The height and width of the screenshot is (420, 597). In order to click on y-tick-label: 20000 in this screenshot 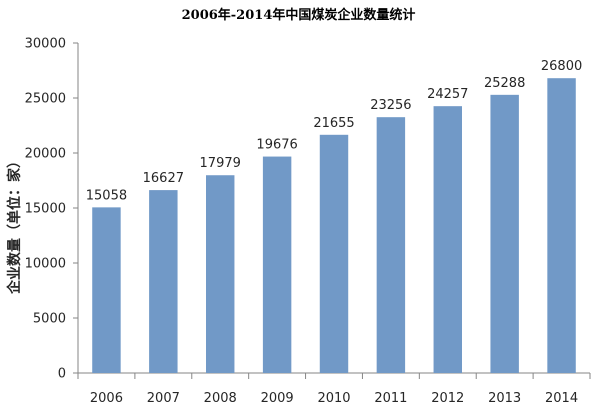, I will do `click(45, 154)`.